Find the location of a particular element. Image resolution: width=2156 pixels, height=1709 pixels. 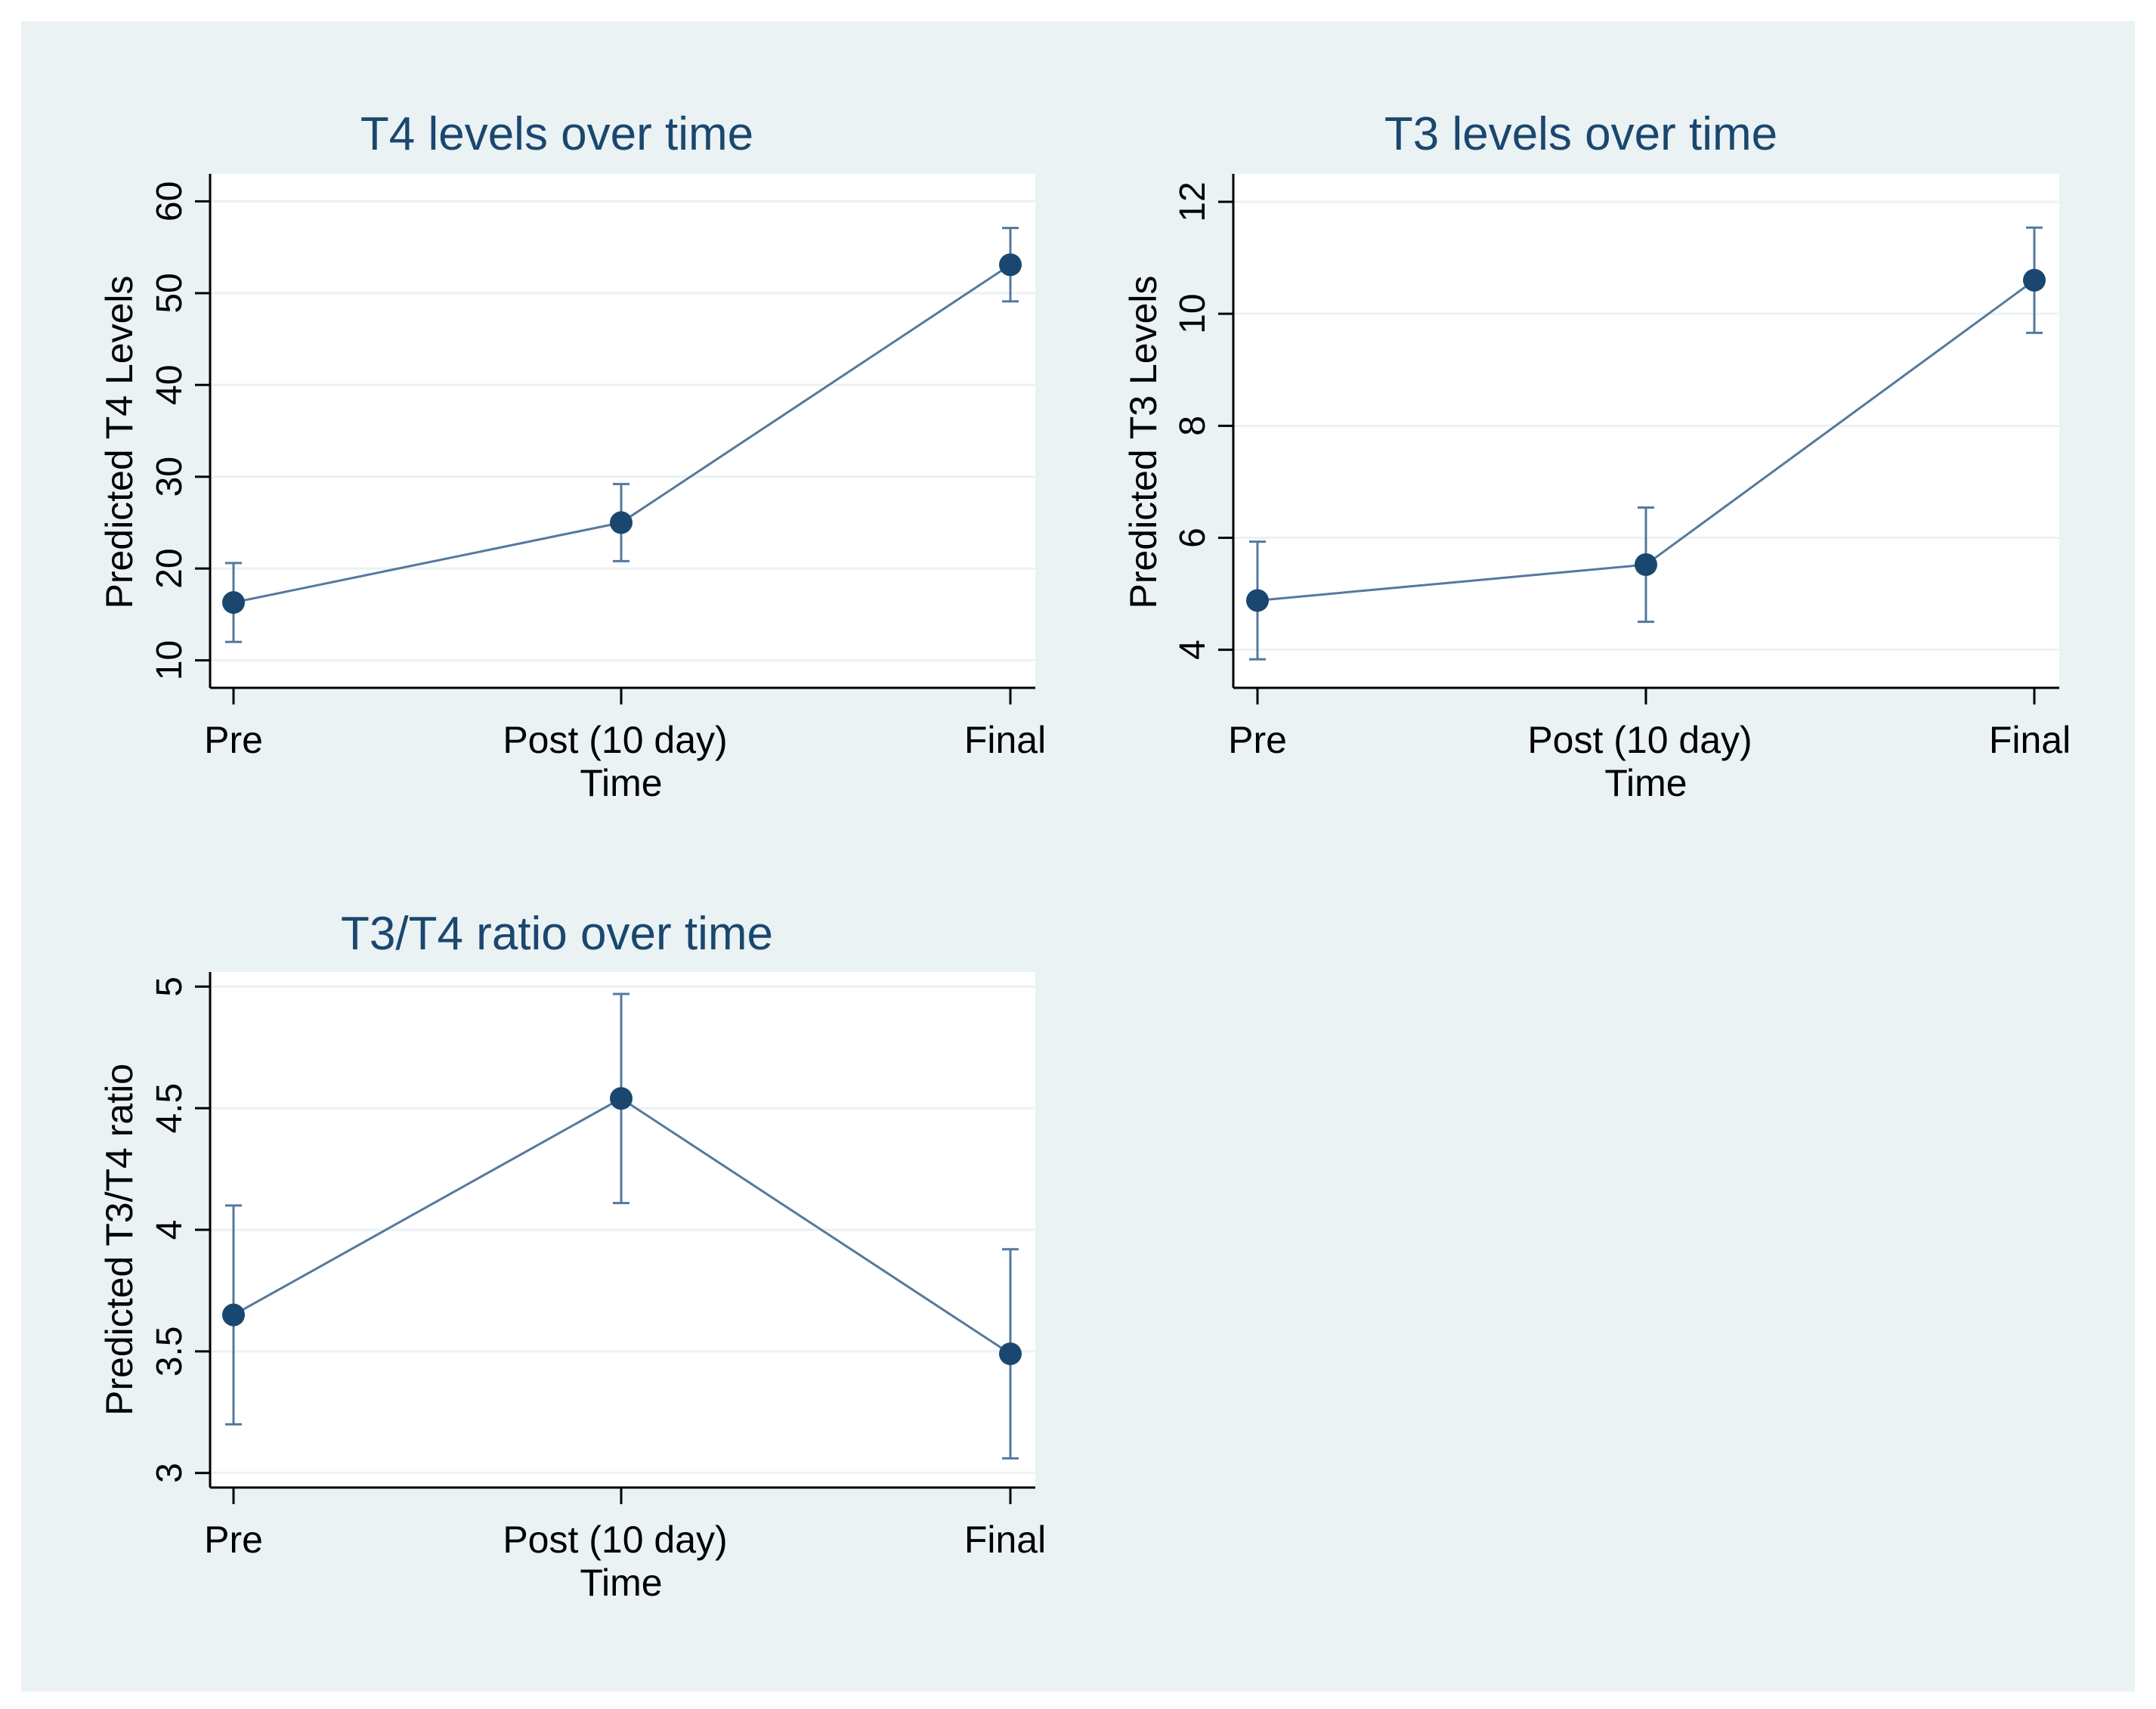

y-tick-label: 12 is located at coordinates (1193, 201).